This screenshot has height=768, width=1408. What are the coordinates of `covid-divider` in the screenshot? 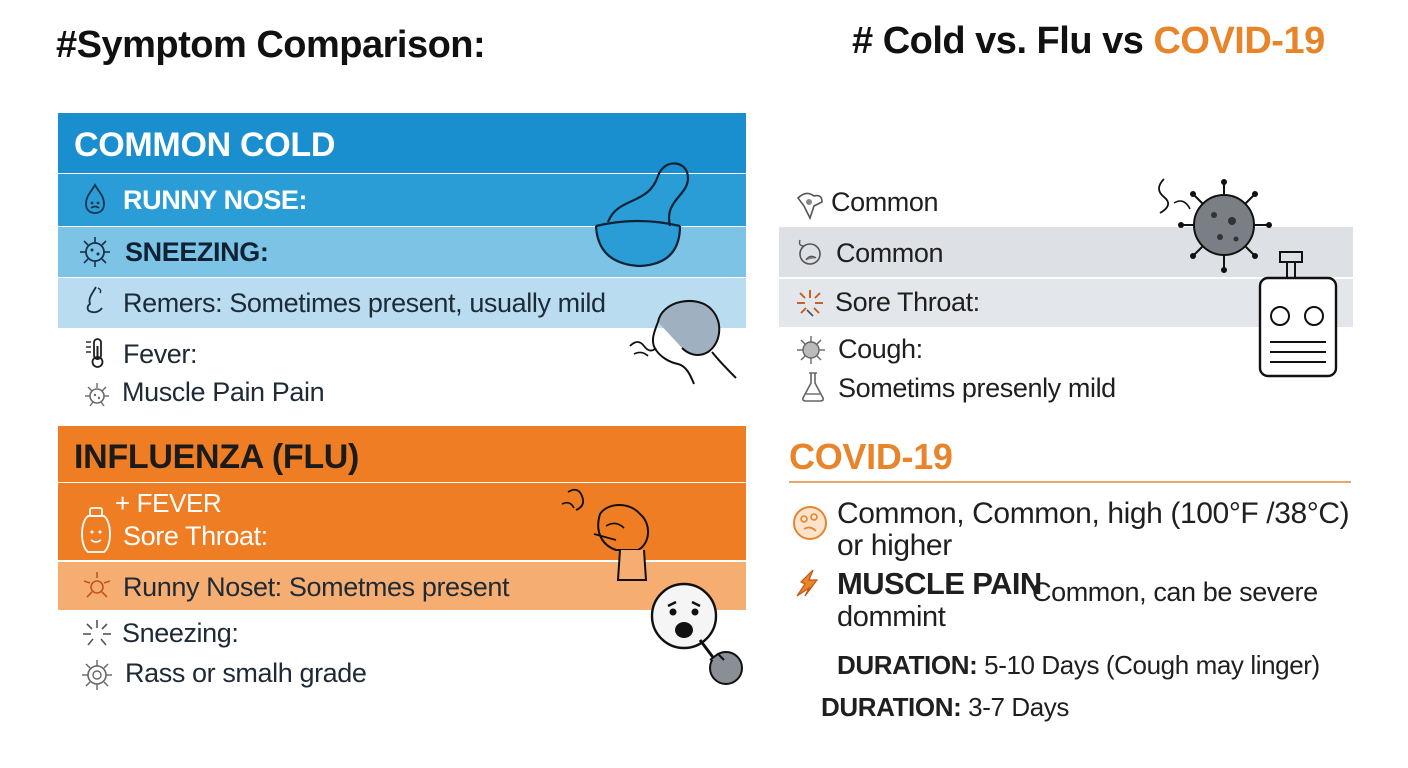 It's located at (1070, 482).